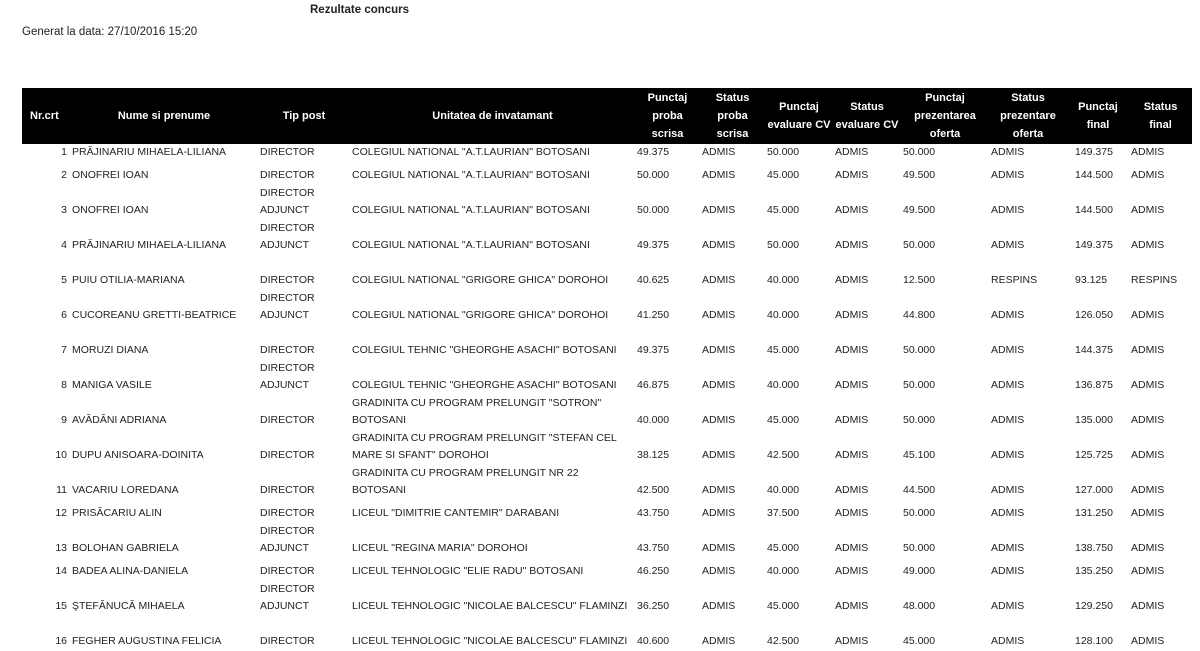  What do you see at coordinates (61, 548) in the screenshot?
I see `cell-nr: 13` at bounding box center [61, 548].